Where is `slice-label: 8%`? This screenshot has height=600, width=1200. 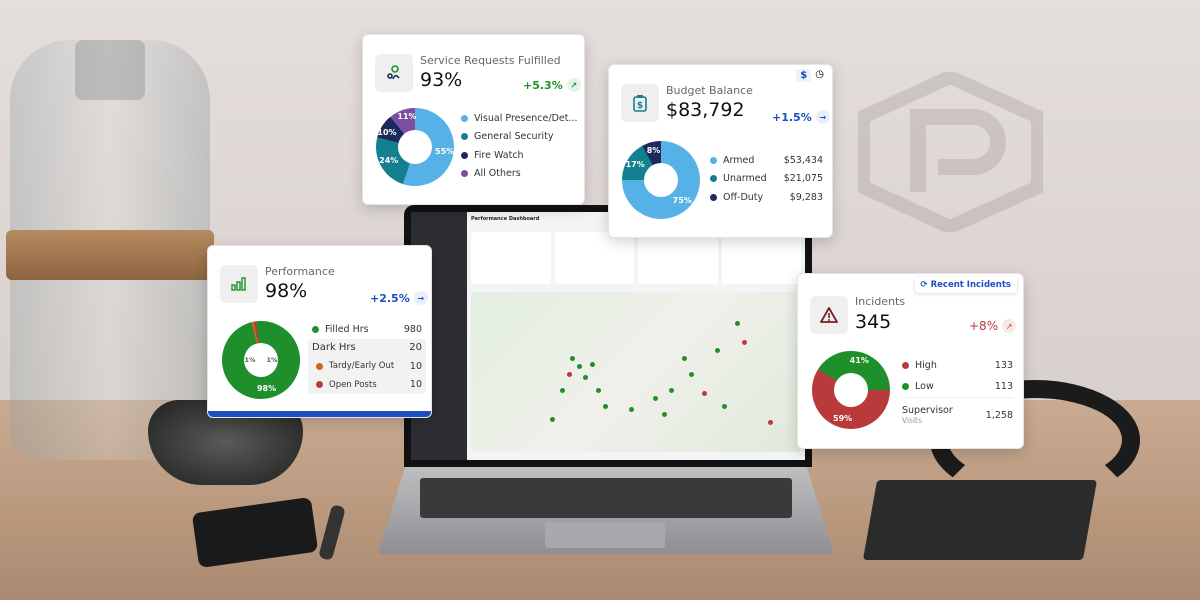
slice-label: 8% is located at coordinates (653, 150).